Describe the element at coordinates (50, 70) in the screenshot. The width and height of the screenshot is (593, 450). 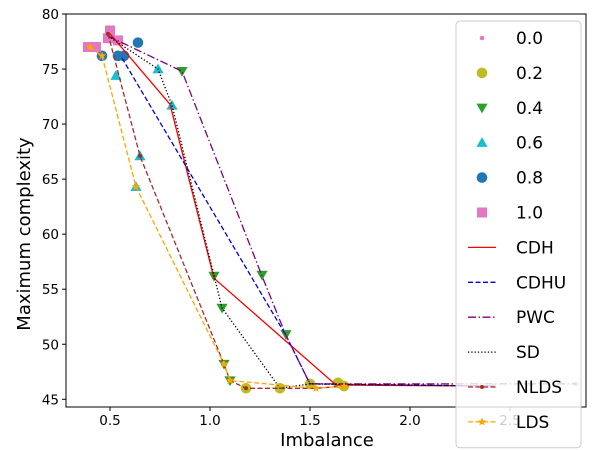
I see `y-tick-label: 75` at that location.